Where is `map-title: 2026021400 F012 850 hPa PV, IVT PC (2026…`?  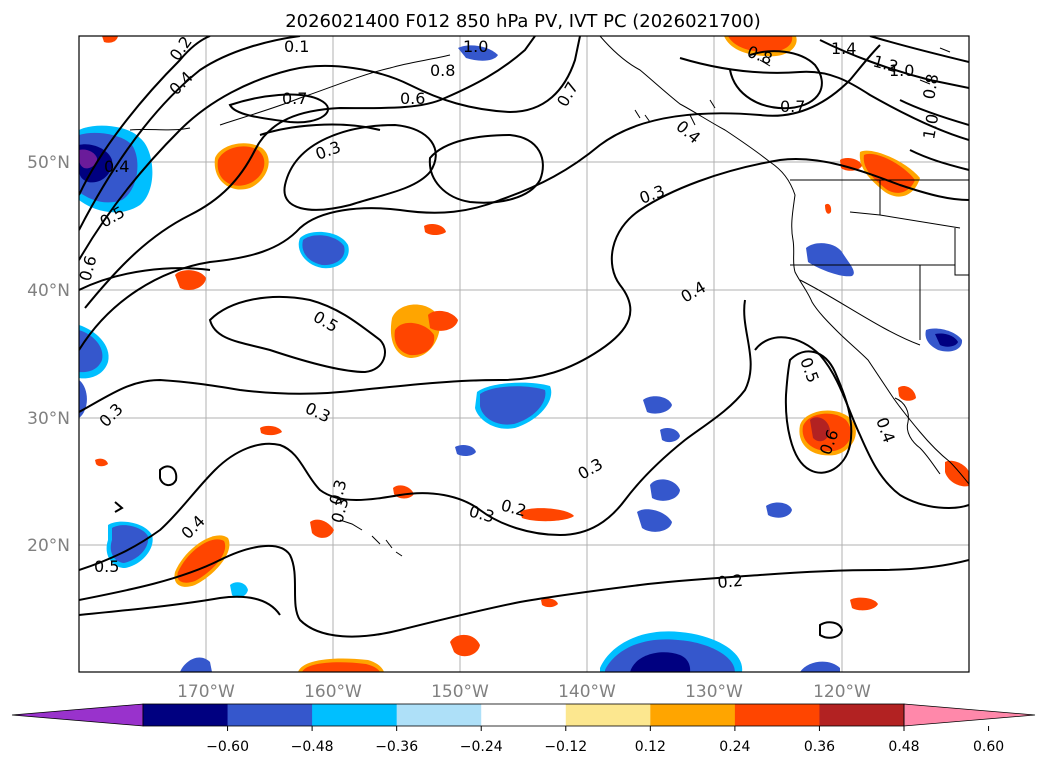 map-title: 2026021400 F012 850 hPa PV, IVT PC (2026… is located at coordinates (523, 21).